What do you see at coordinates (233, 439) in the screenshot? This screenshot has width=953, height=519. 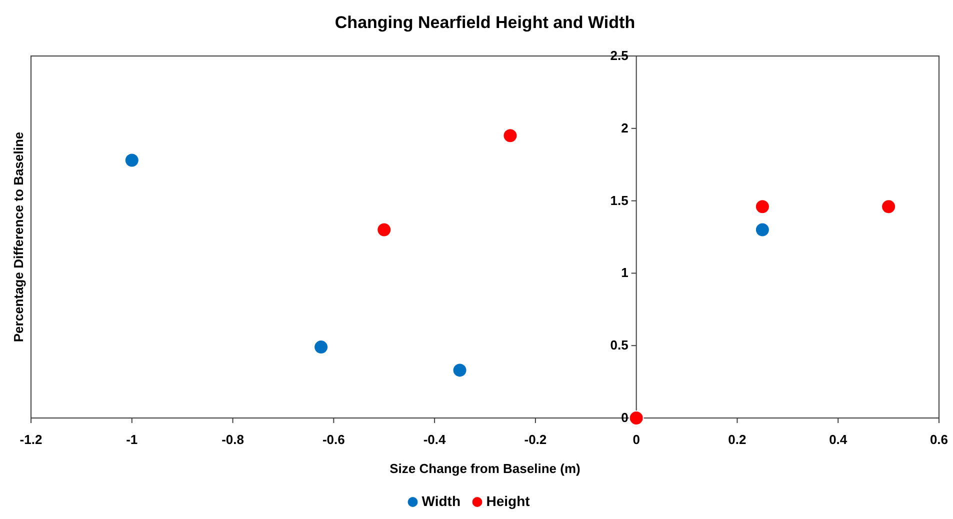 I see `x-tick-label: -0.8` at bounding box center [233, 439].